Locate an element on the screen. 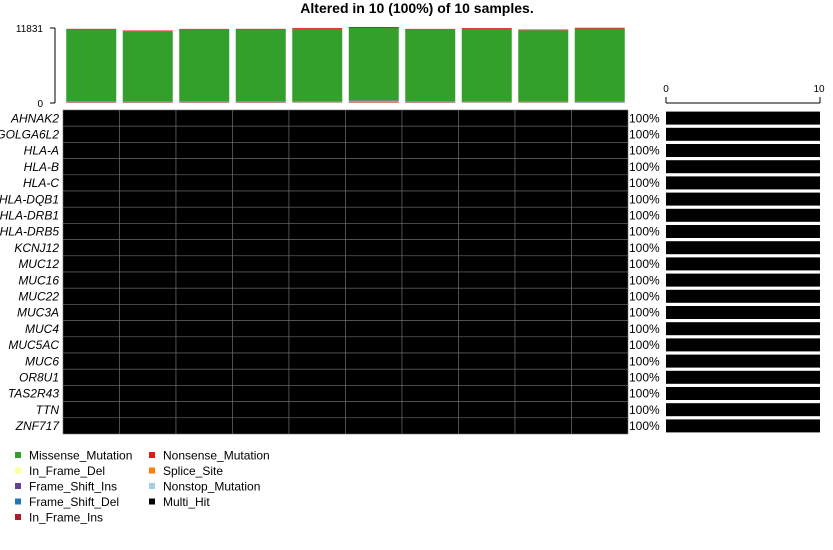  legend-label-in-frame-del: In_Frame_Del is located at coordinates (67, 471).